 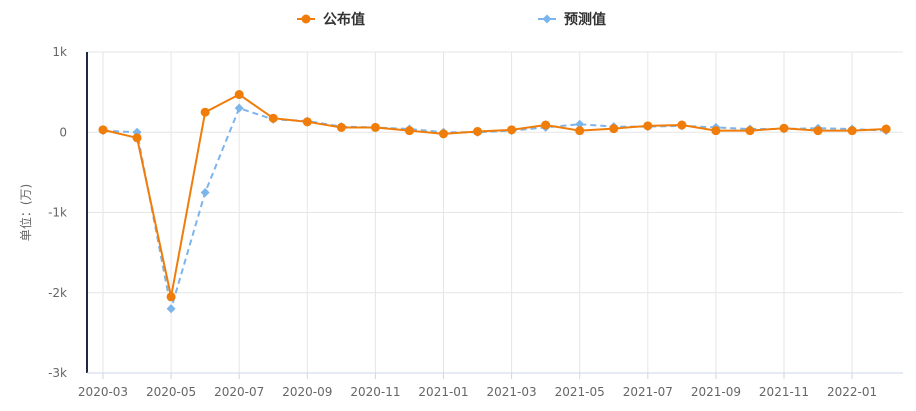 What do you see at coordinates (512, 392) in the screenshot?
I see `x-tick-label: 2021-03` at bounding box center [512, 392].